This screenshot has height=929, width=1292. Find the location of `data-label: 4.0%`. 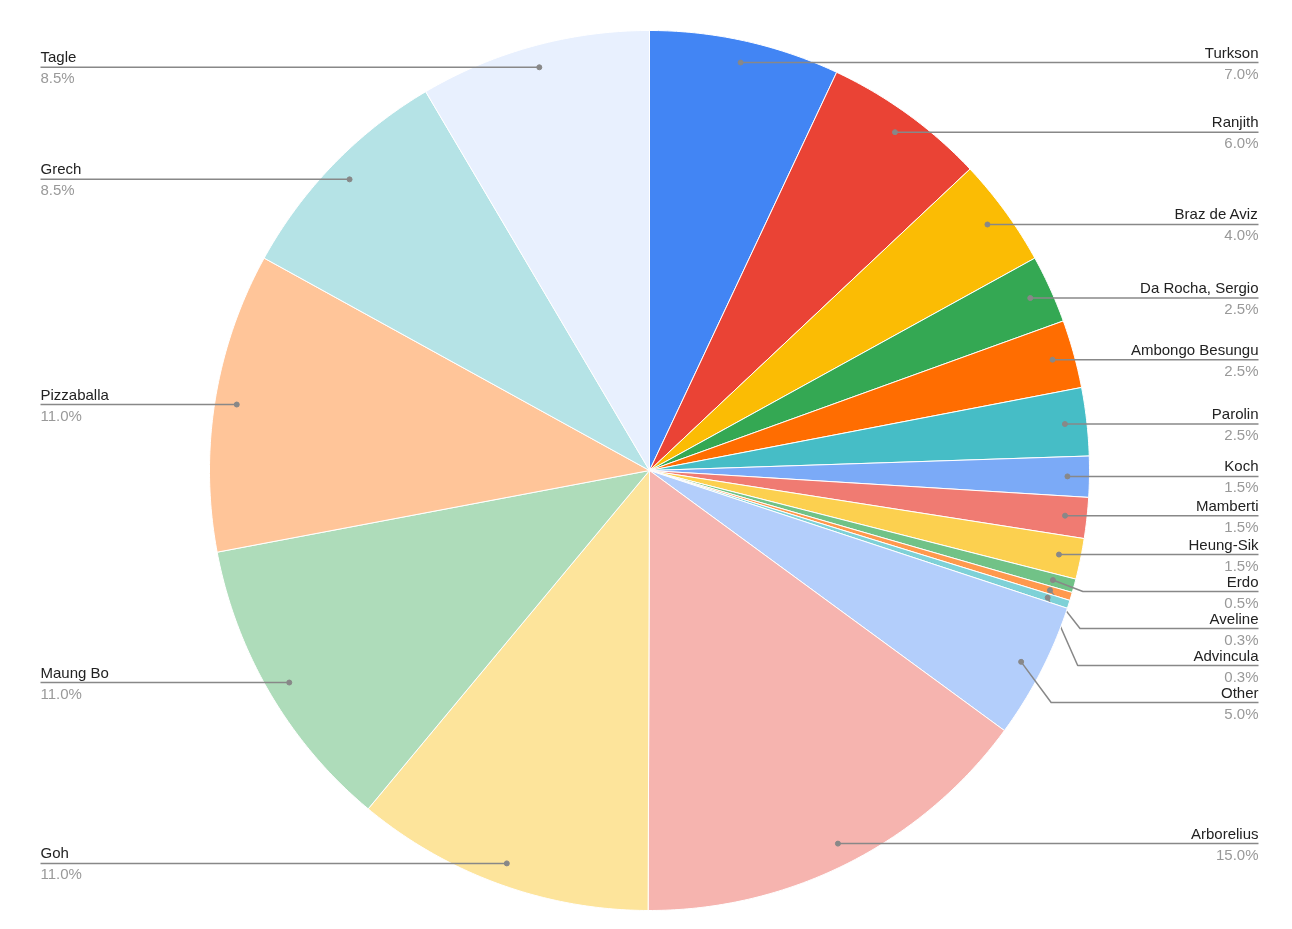

data-label: 4.0% is located at coordinates (1241, 235).